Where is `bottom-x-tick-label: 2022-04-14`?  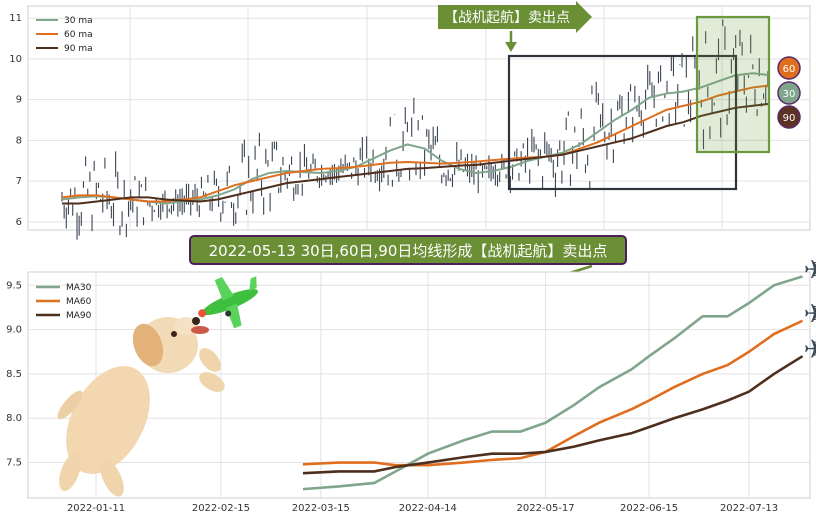
bottom-x-tick-label: 2022-04-14 is located at coordinates (428, 508).